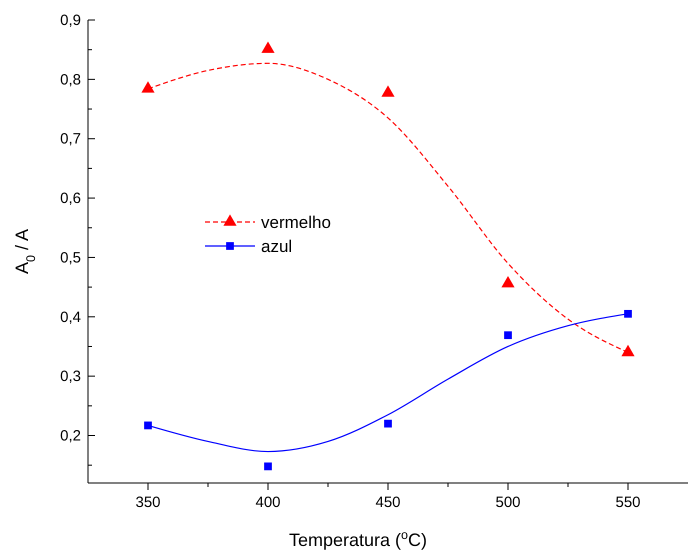 This screenshot has height=556, width=688. What do you see at coordinates (70, 139) in the screenshot?
I see `y-tick-label: 0,7` at bounding box center [70, 139].